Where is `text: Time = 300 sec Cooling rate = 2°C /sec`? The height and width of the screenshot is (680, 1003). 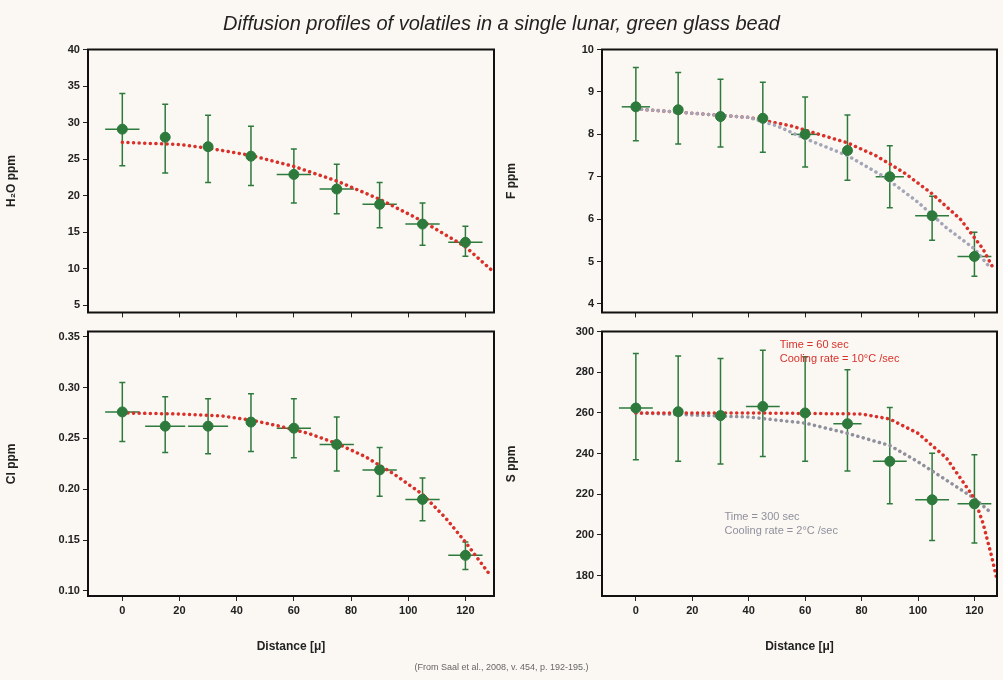
text: Time = 300 sec Cooling rate = 2°C /sec is located at coordinates (781, 522).